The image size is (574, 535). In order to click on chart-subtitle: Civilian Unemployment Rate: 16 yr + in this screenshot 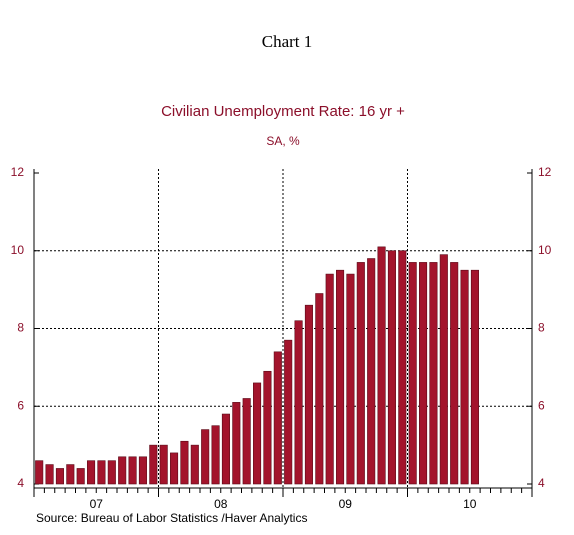, I will do `click(283, 111)`.